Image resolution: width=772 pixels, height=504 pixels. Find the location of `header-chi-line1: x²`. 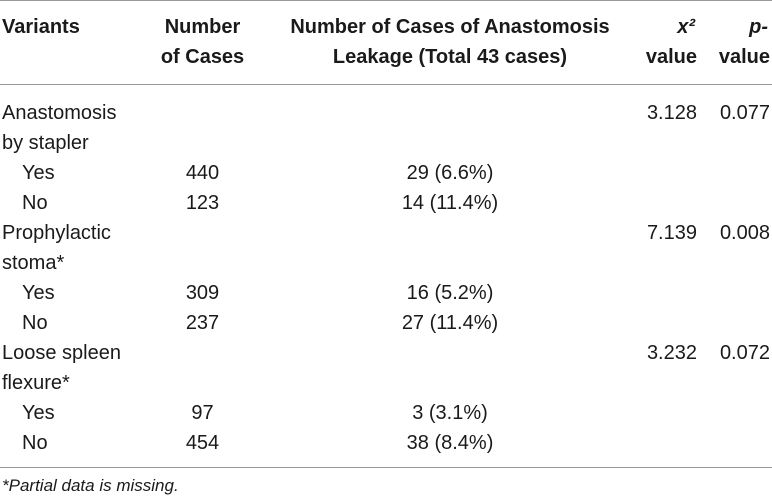

header-chi-line1: x² is located at coordinates (686, 27).